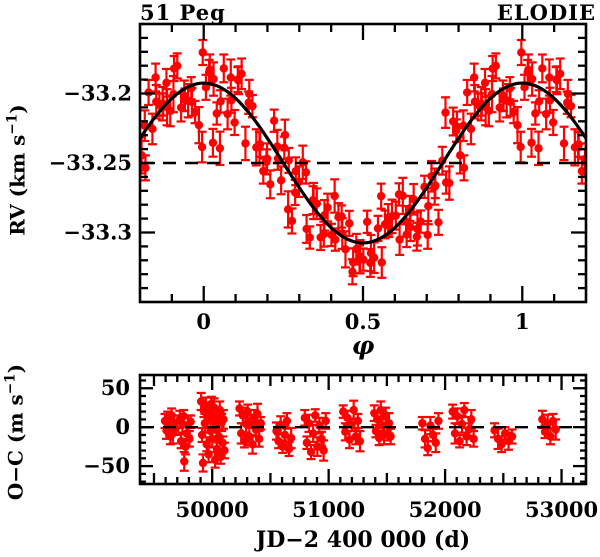  I want to click on rv-tick-label: −33.2, so click(97, 93).